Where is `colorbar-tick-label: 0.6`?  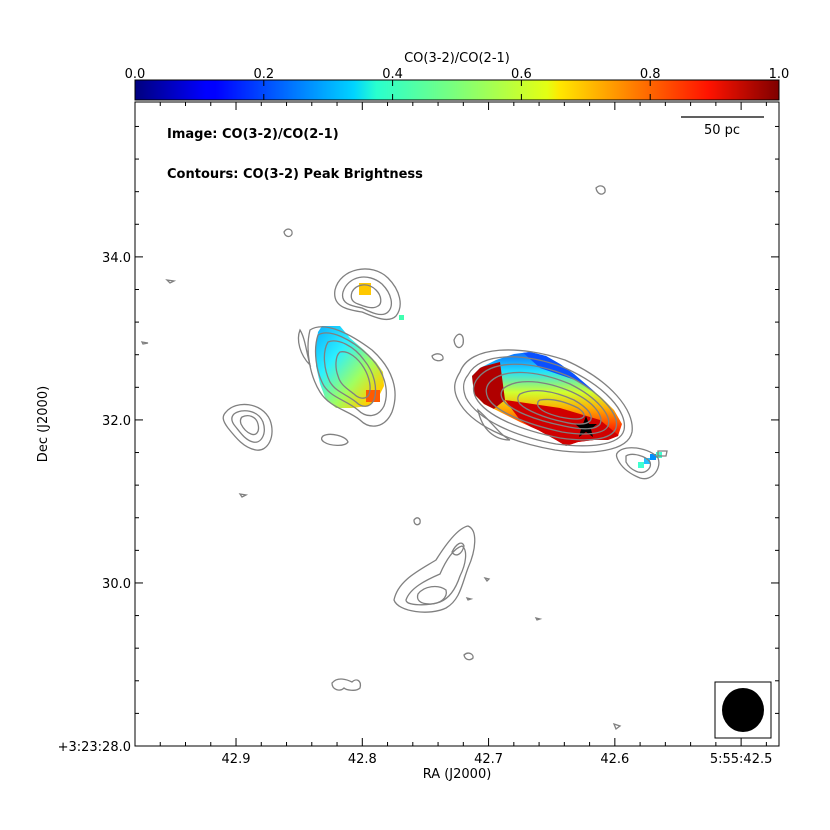
colorbar-tick-label: 0.6 is located at coordinates (521, 74).